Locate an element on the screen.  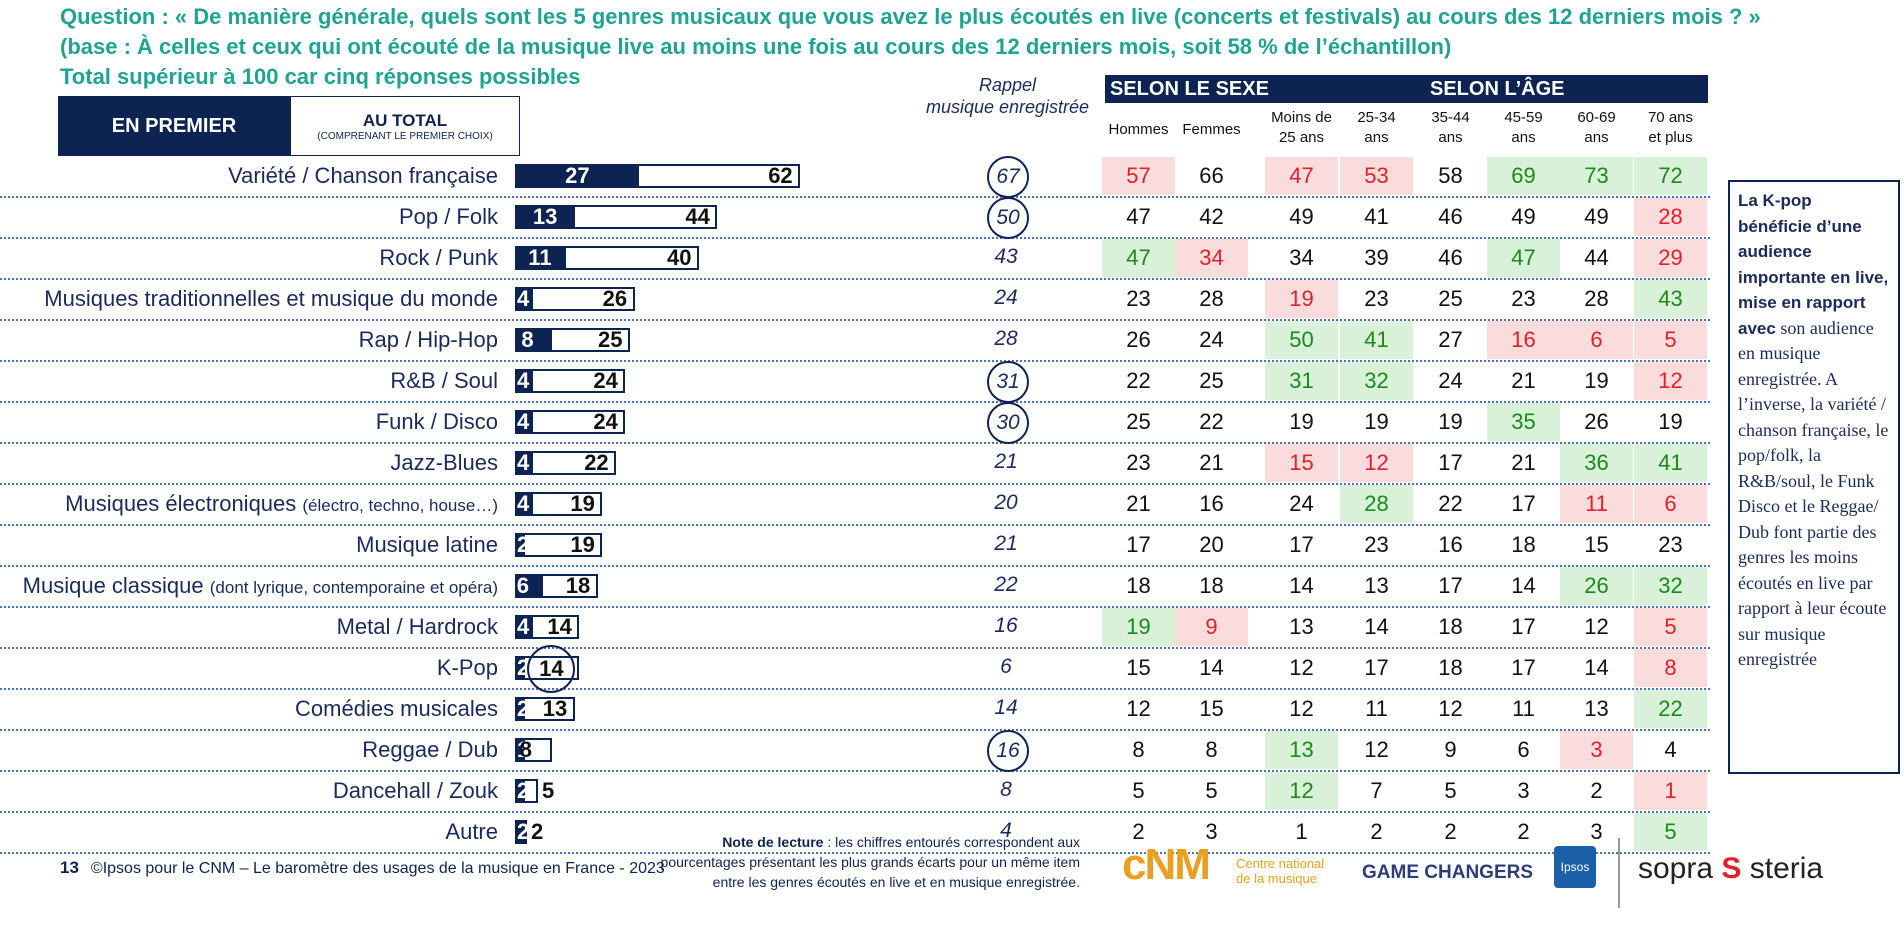
bar-total-label: 62 is located at coordinates (780, 175).